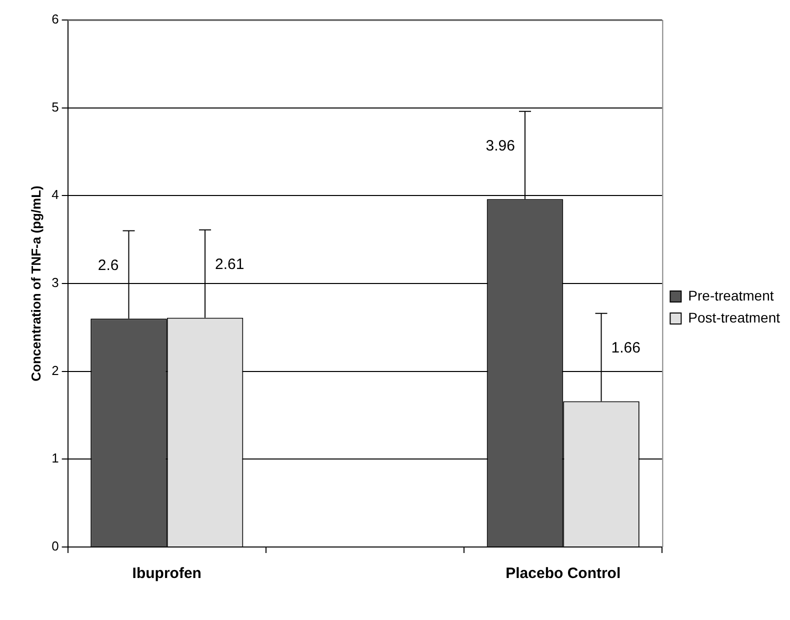  I want to click on x-tick-label: Placebo Control, so click(563, 573).